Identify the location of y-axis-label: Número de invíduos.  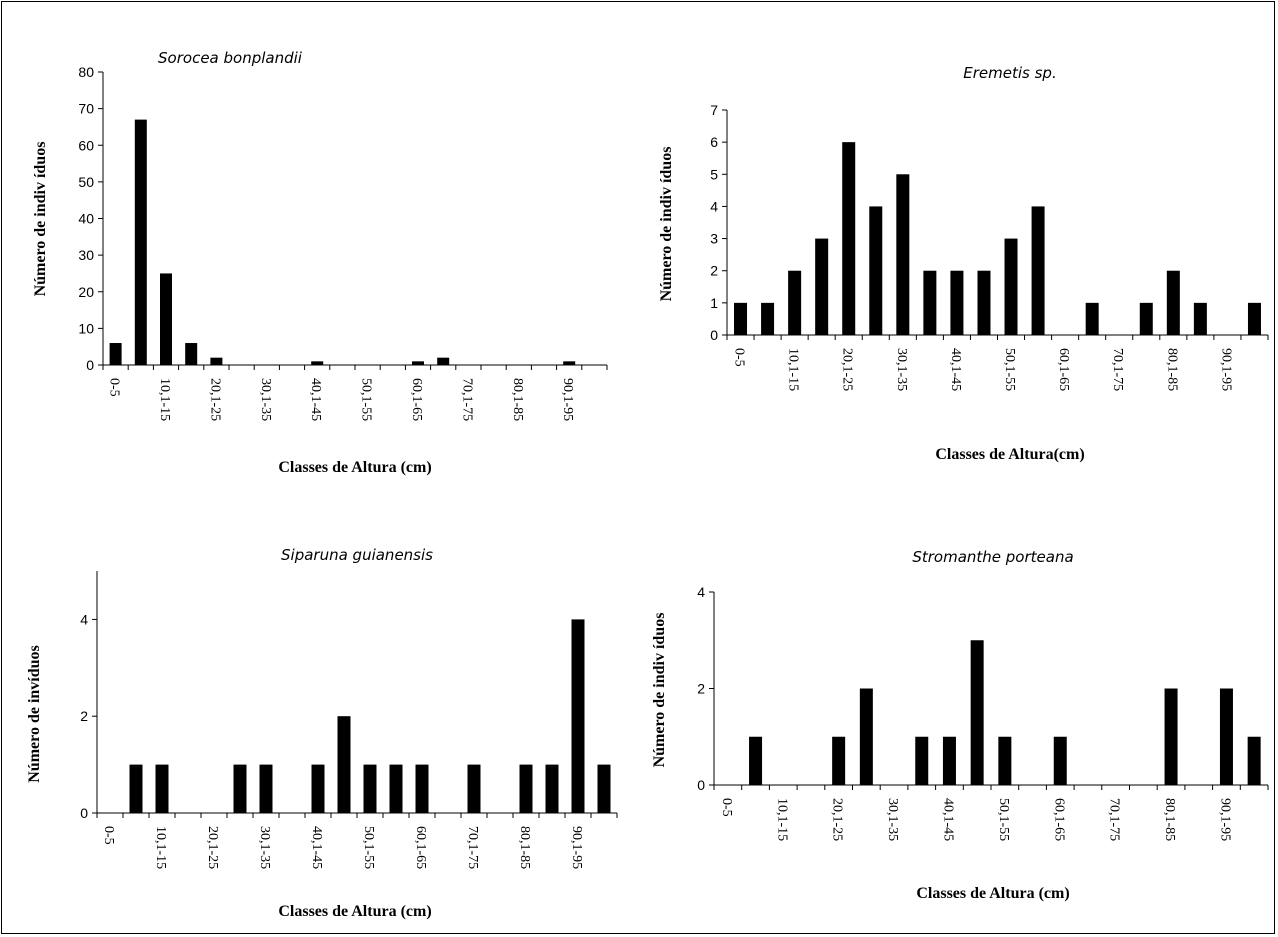
(34, 714).